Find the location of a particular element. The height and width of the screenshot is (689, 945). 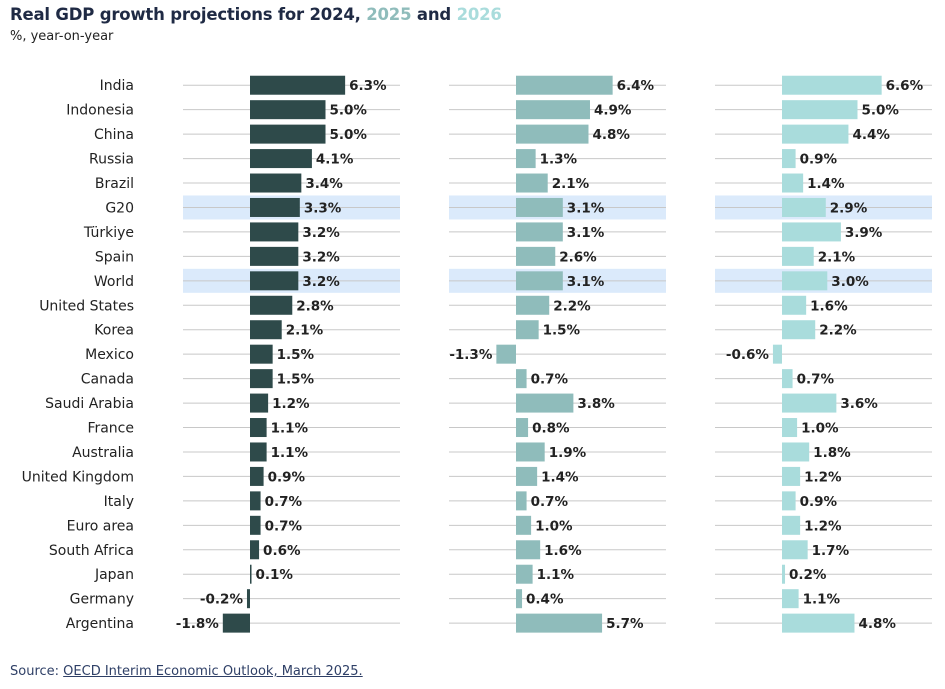

bar-2024-japan is located at coordinates (251, 574).